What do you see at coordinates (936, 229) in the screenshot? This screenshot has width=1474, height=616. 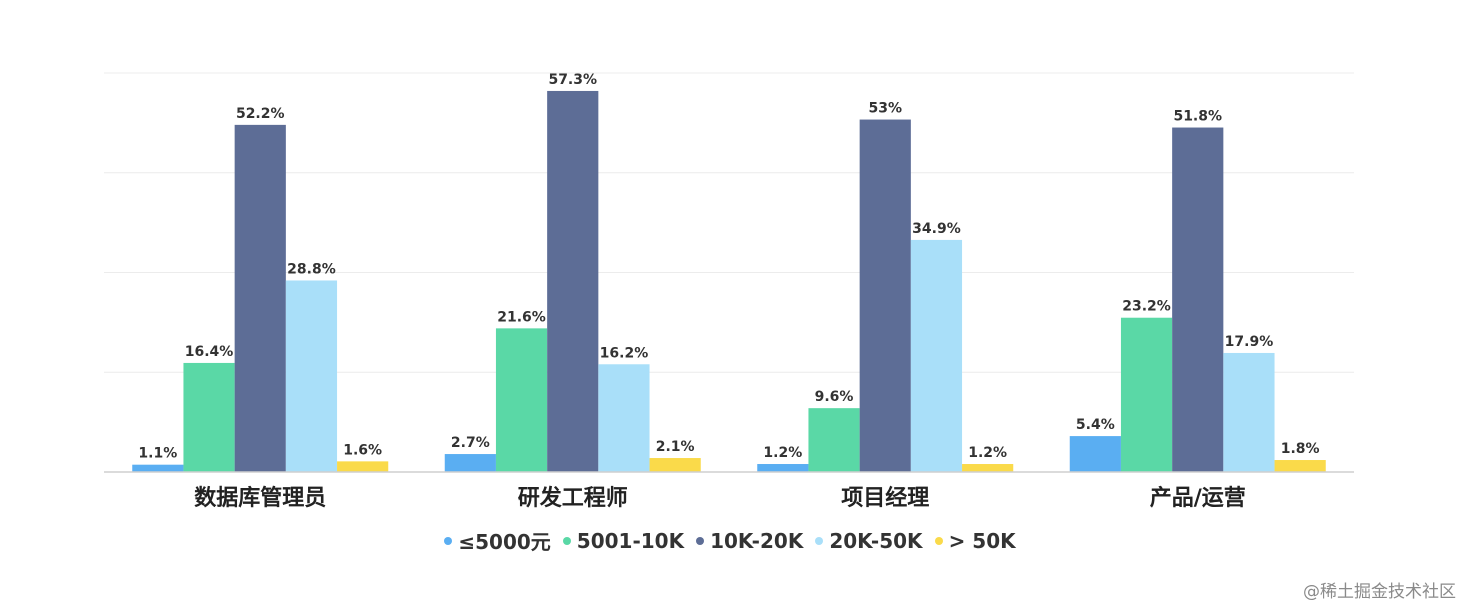 I see `data-label: 34.9%` at bounding box center [936, 229].